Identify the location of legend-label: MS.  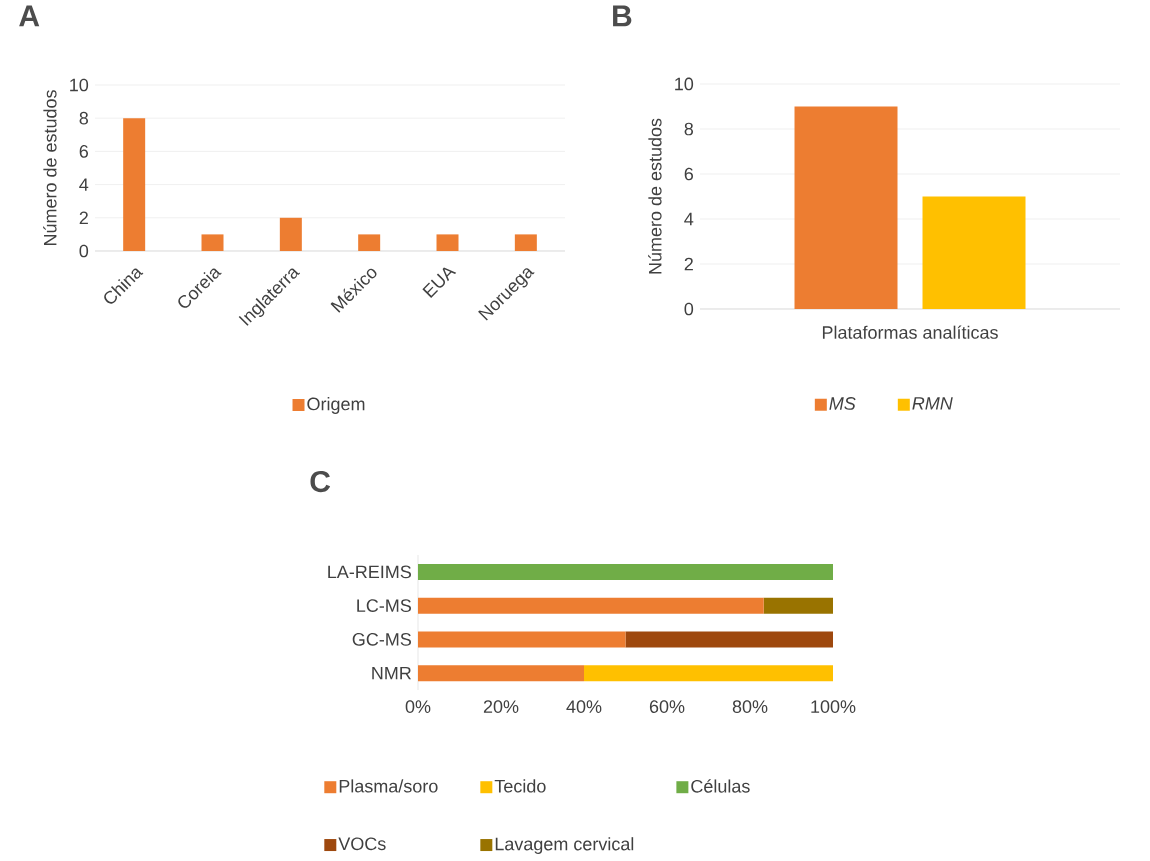
(842, 403).